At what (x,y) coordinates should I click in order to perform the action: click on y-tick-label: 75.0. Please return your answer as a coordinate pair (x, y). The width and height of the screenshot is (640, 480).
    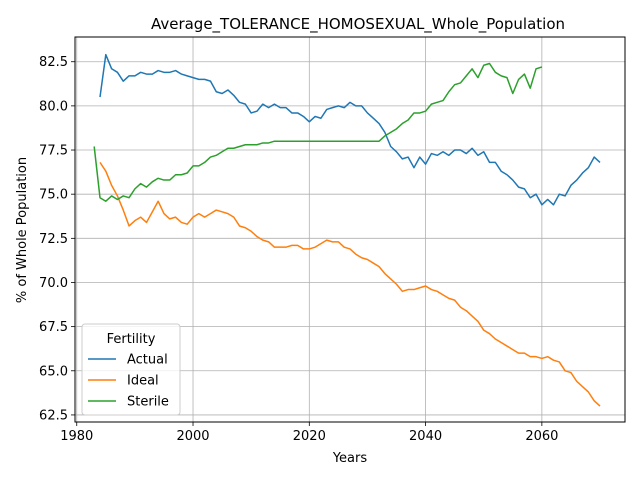
    Looking at the image, I should click on (53, 195).